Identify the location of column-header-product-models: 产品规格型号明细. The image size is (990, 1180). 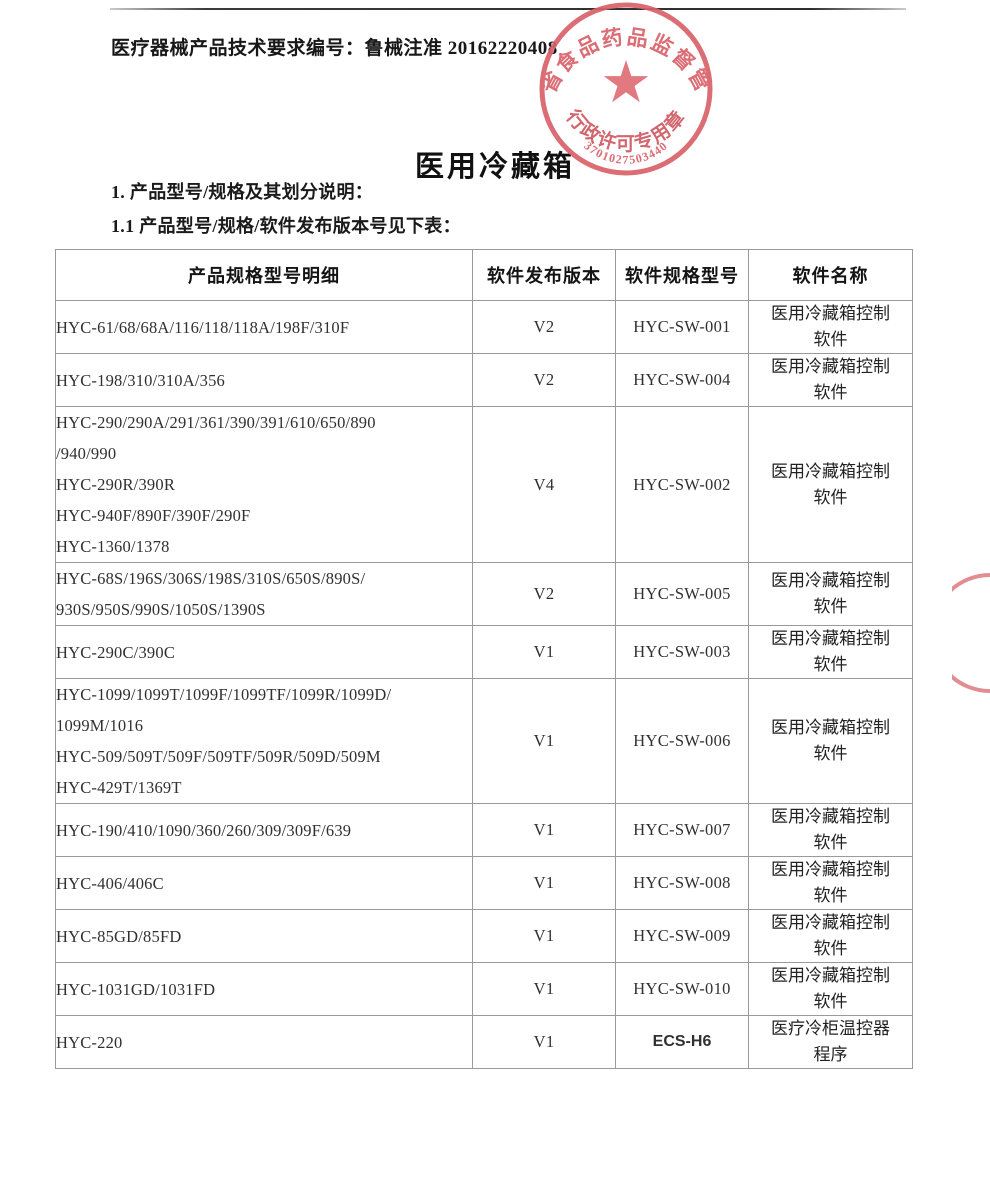
(264, 275).